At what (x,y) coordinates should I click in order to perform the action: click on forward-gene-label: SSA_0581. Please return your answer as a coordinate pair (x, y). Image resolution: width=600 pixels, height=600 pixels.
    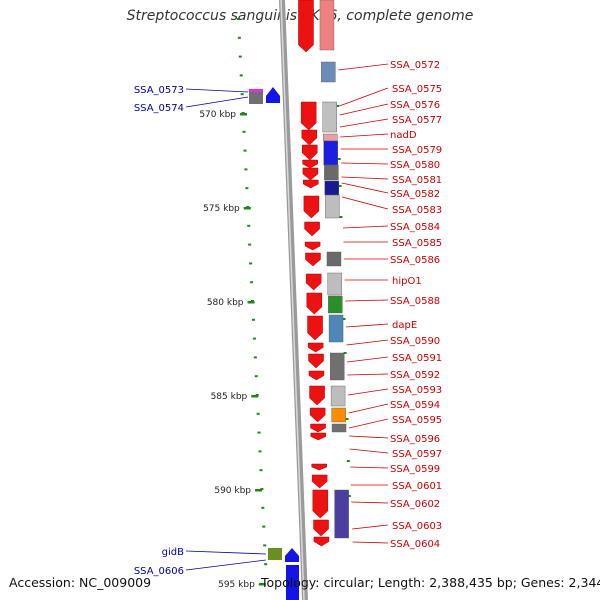
    Looking at the image, I should click on (417, 180).